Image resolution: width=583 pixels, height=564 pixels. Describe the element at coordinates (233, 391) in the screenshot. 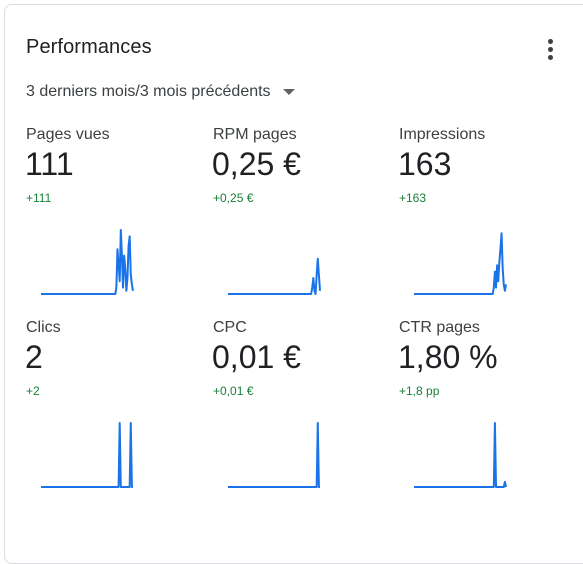

I see `metric-change: +0,01 €` at that location.